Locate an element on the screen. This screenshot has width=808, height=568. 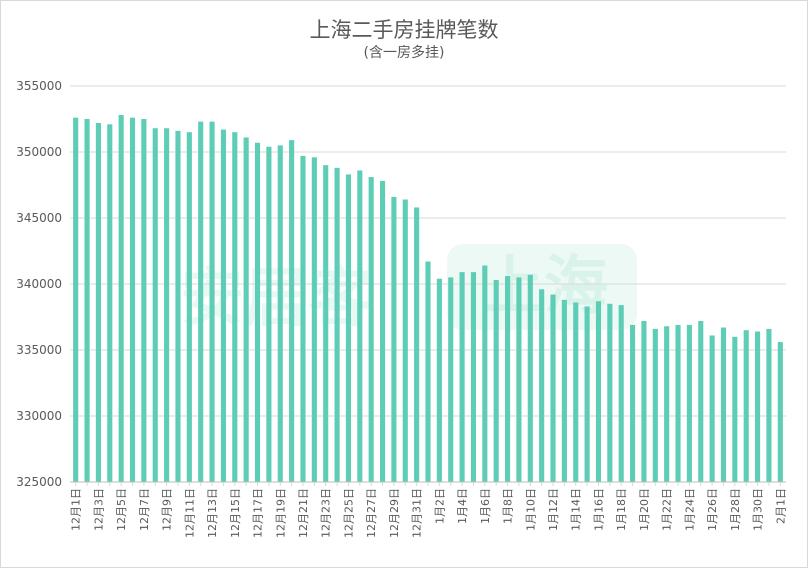
x-tick-label: 12月19日 is located at coordinates (280, 513).